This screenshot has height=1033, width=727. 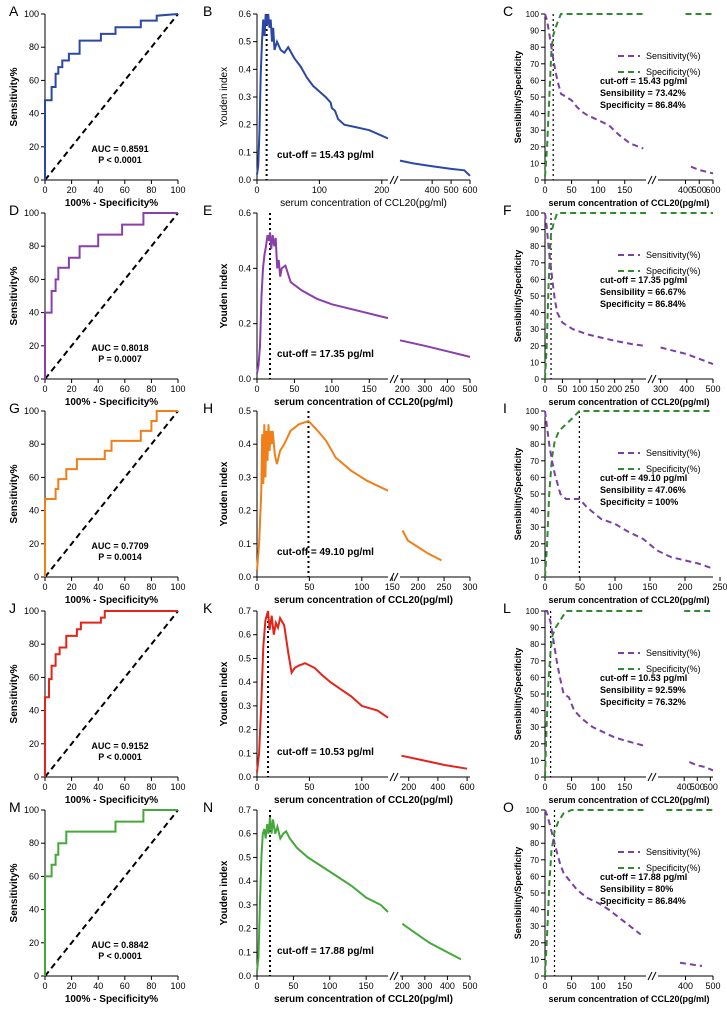 I want to click on panel-letter: D, so click(x=14, y=210).